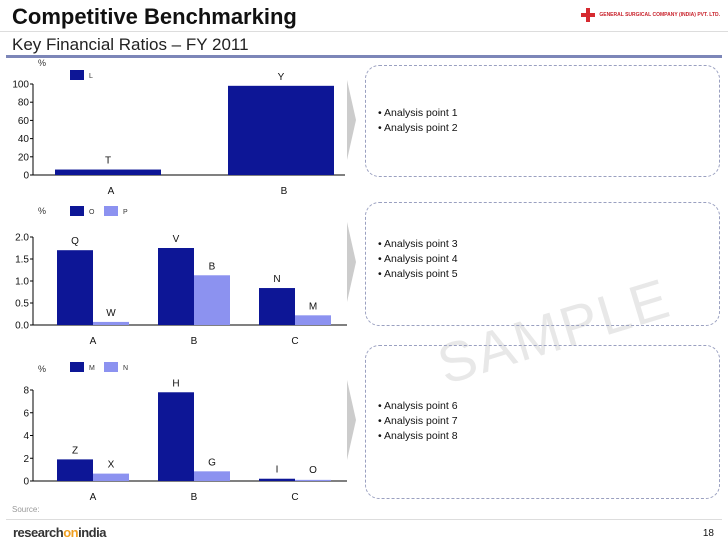 This screenshot has height=546, width=728. Describe the element at coordinates (108, 161) in the screenshot. I see `data-label: T` at that location.